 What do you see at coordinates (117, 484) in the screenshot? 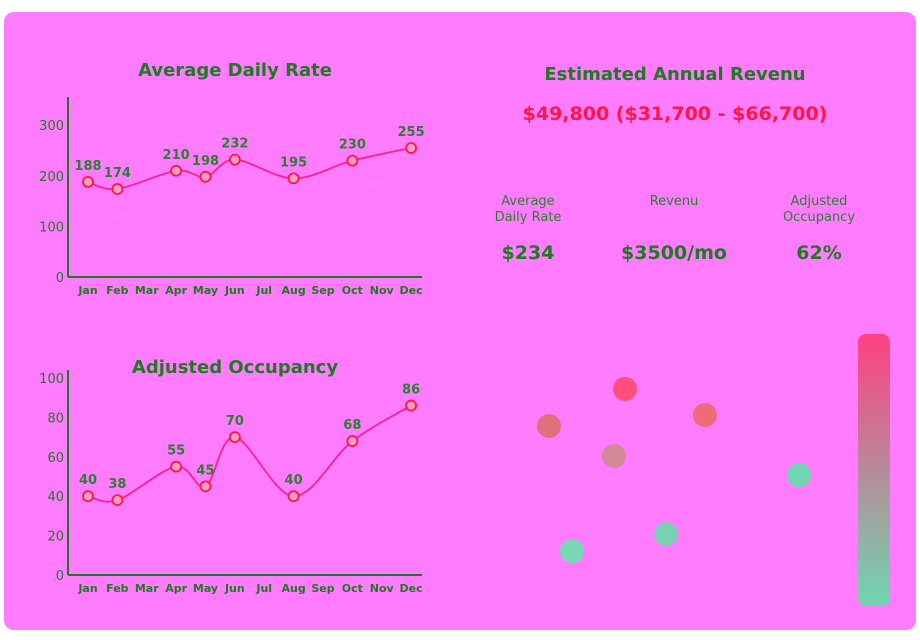
I see `data-label: 38` at bounding box center [117, 484].